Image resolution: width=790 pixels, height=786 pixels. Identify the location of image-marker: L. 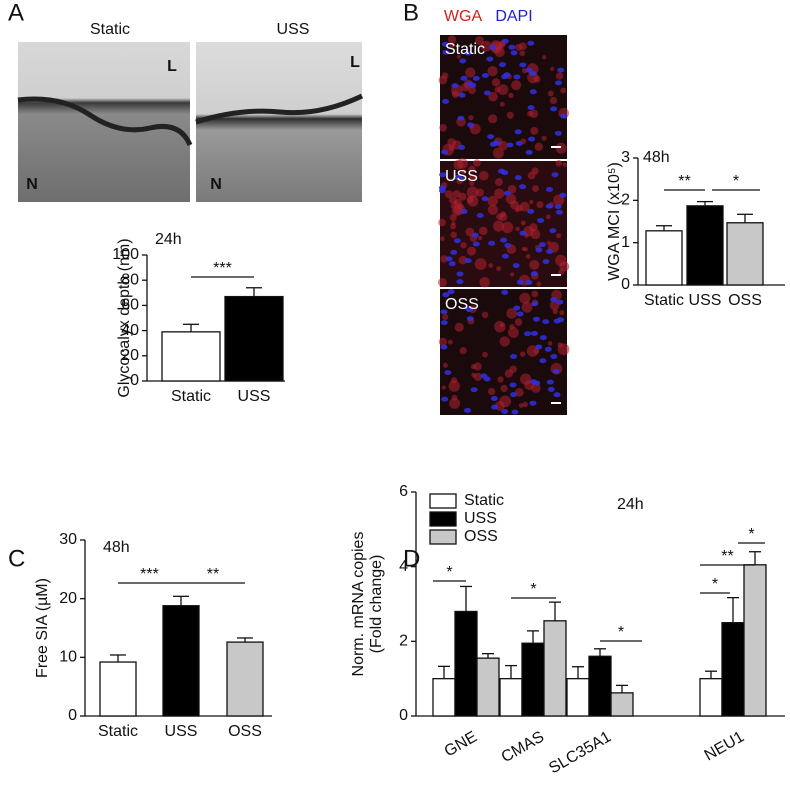
(172, 66).